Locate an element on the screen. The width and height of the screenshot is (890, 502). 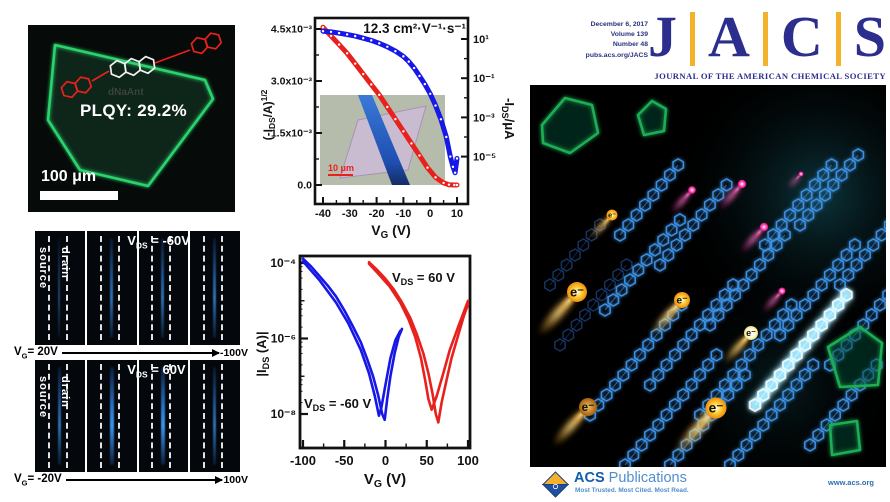
annotation-vds-pos: VDS = 60 V is located at coordinates (423, 278).